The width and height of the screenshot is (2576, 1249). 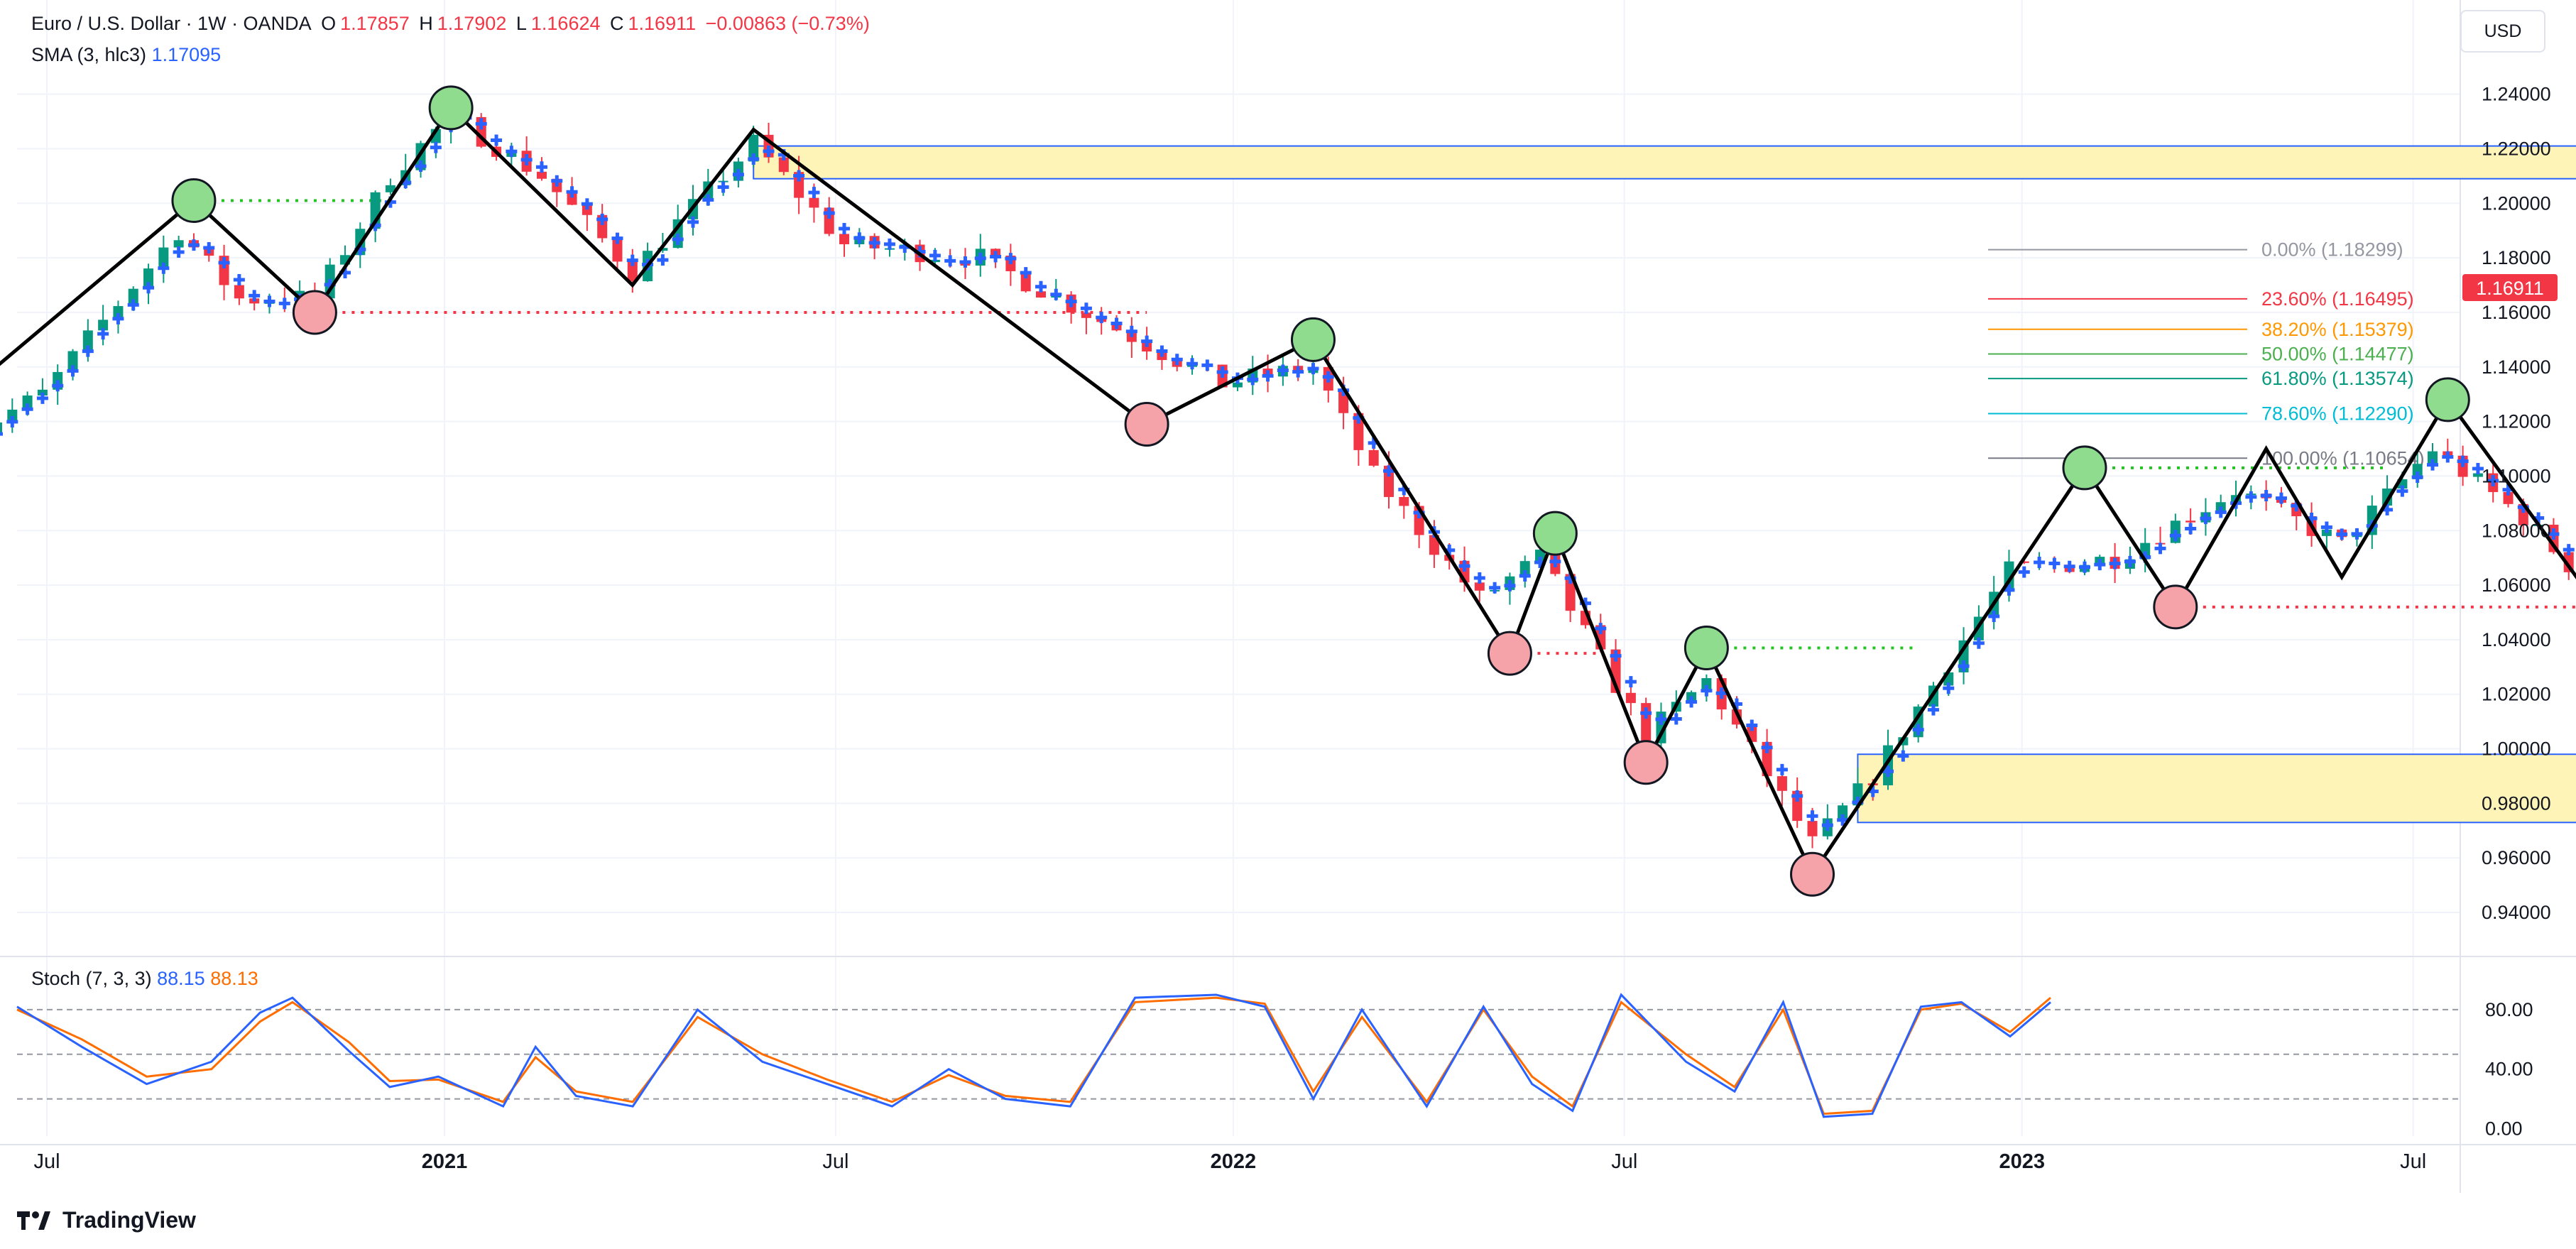 I want to click on change-value: −0.00863 (−0.73%), so click(x=787, y=23).